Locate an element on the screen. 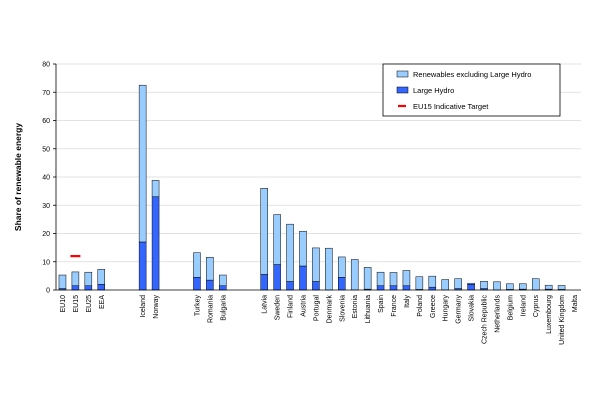 Image resolution: width=600 pixels, height=400 pixels. bar-renewables-denmark is located at coordinates (329, 269).